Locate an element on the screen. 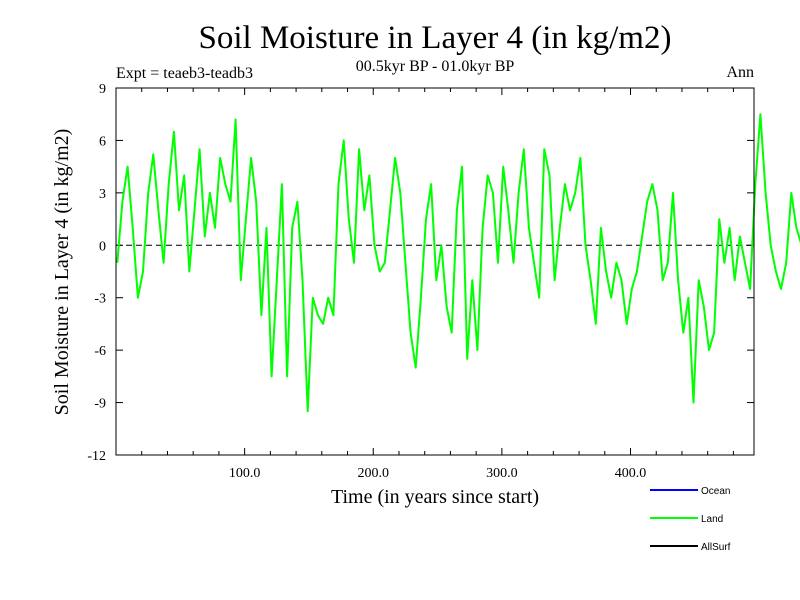 The width and height of the screenshot is (800, 600). y-tick-label: -3 is located at coordinates (100, 299).